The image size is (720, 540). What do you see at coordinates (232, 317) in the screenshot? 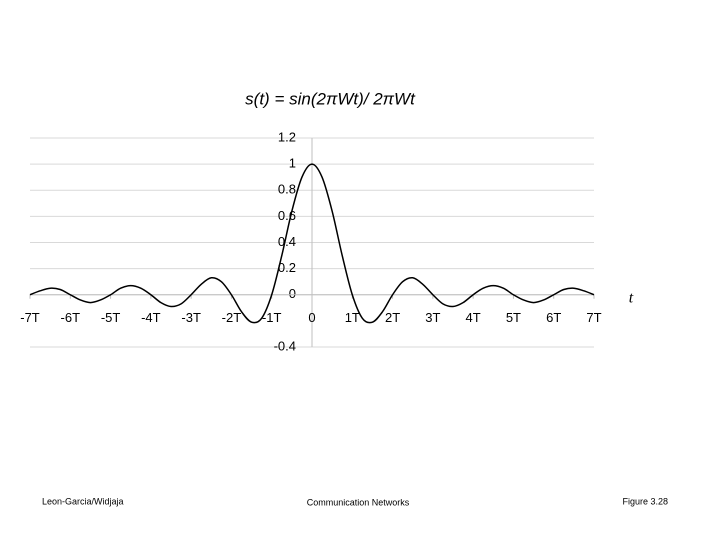
I see `x-tick-label: -2T` at bounding box center [232, 317].